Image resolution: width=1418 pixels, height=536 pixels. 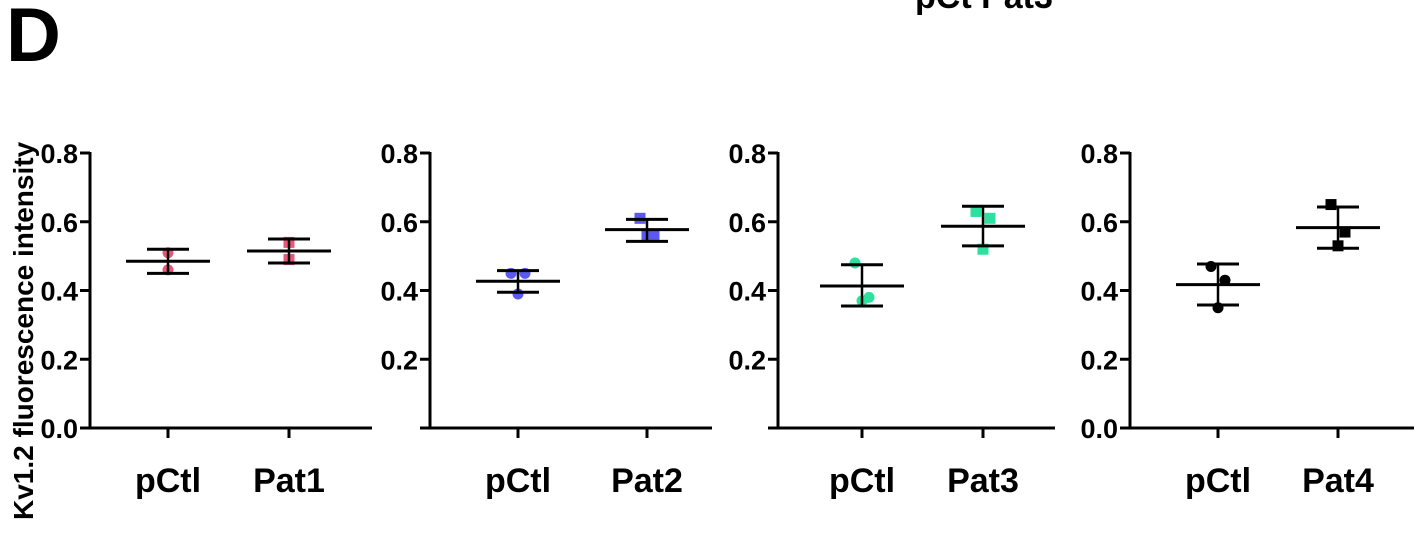 What do you see at coordinates (289, 481) in the screenshot?
I see `x-tick-label: Pat1` at bounding box center [289, 481].